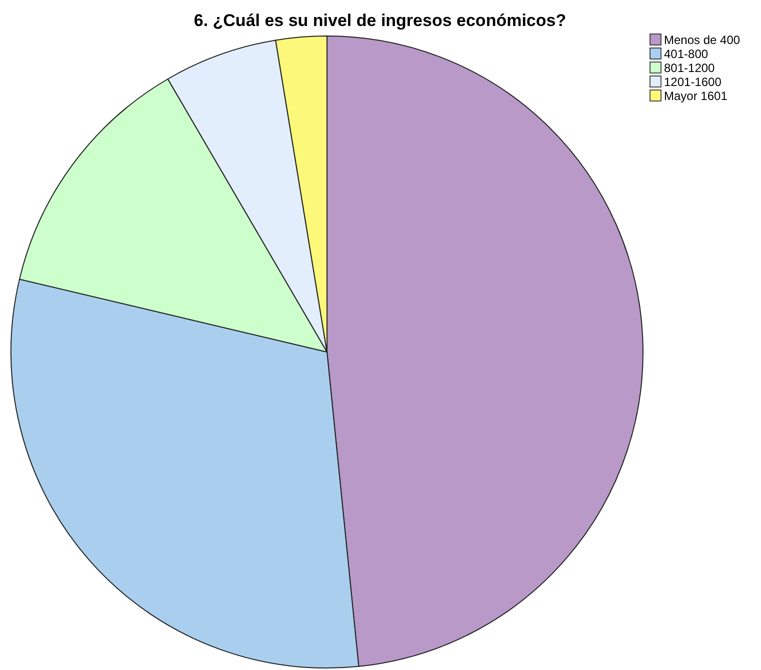  Describe the element at coordinates (686, 54) in the screenshot. I see `legend-label: 401-800` at that location.